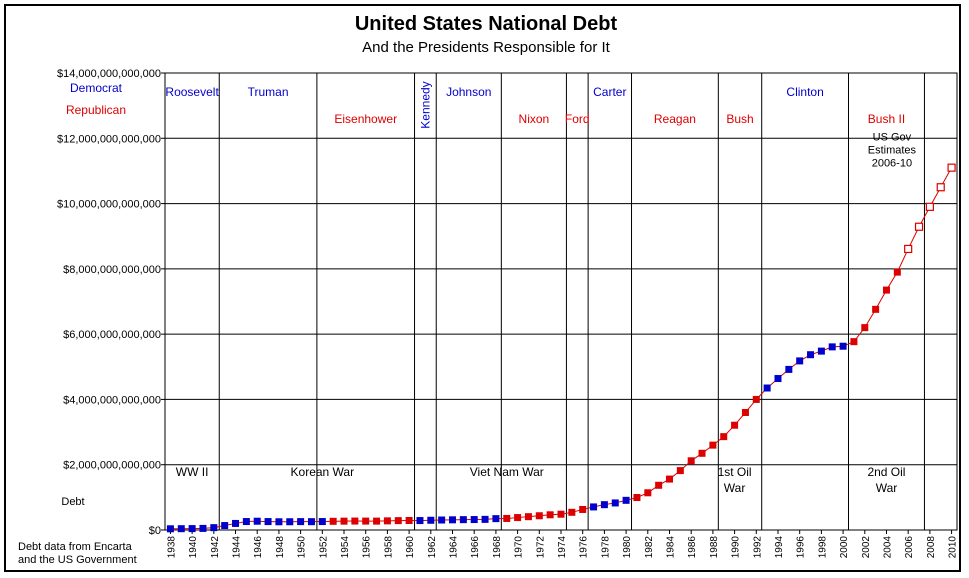 The image size is (969, 578). What do you see at coordinates (692, 547) in the screenshot?
I see `x-tick-label: 1986` at bounding box center [692, 547].